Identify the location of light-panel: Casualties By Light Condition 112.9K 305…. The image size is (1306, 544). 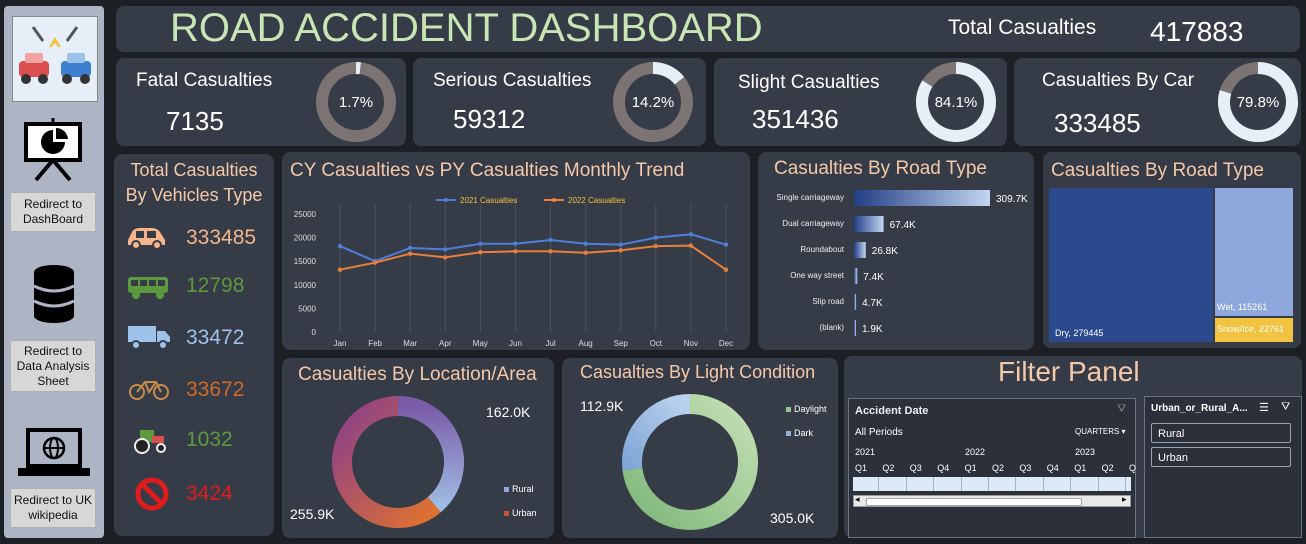
(700, 448).